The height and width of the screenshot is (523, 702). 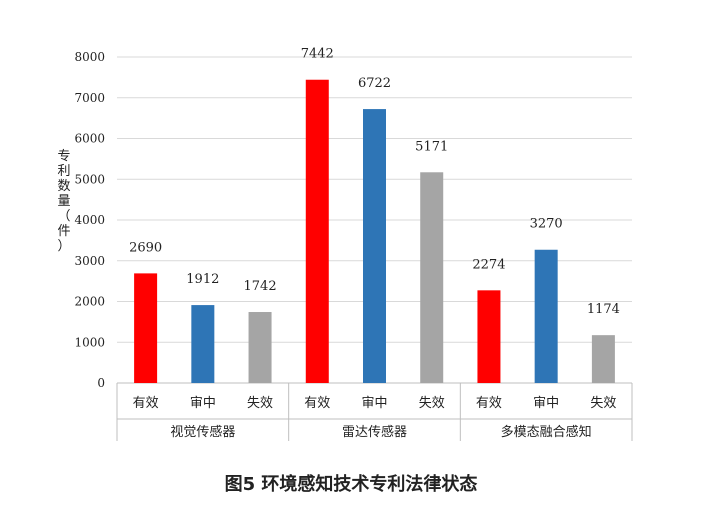 What do you see at coordinates (351, 484) in the screenshot?
I see `figure-caption: 图5 环境感知技术专利法律状态` at bounding box center [351, 484].